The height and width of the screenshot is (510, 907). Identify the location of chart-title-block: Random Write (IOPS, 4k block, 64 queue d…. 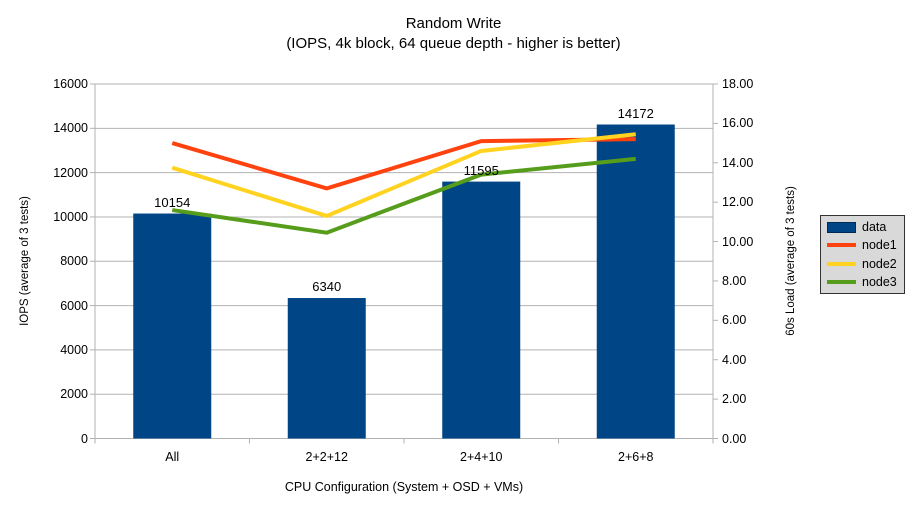
(453, 34).